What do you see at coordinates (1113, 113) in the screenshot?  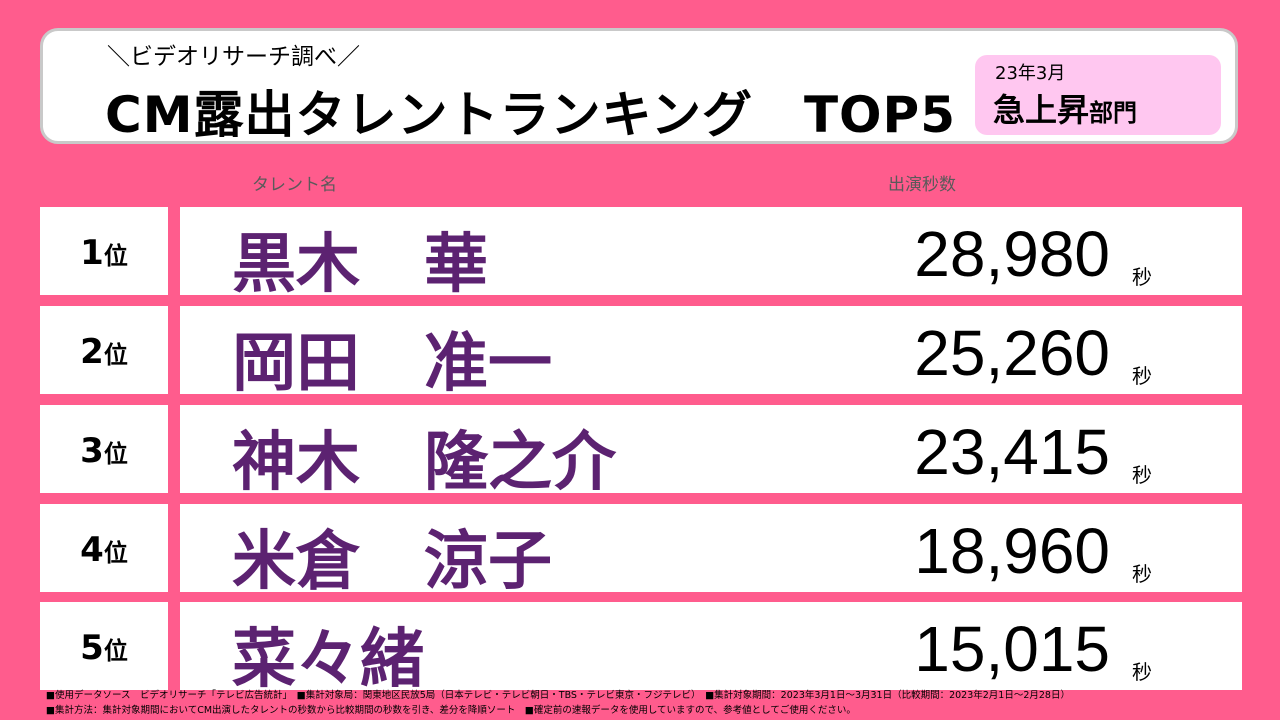 I see `badge-label-suffix: 部門` at bounding box center [1113, 113].